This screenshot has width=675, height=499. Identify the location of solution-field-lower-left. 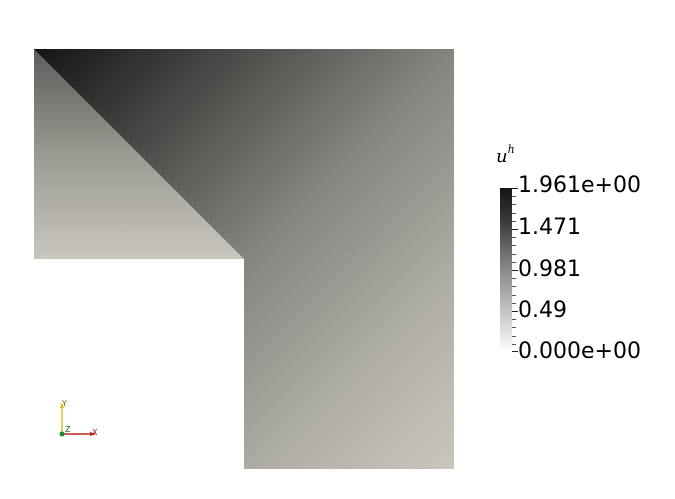
(139, 154).